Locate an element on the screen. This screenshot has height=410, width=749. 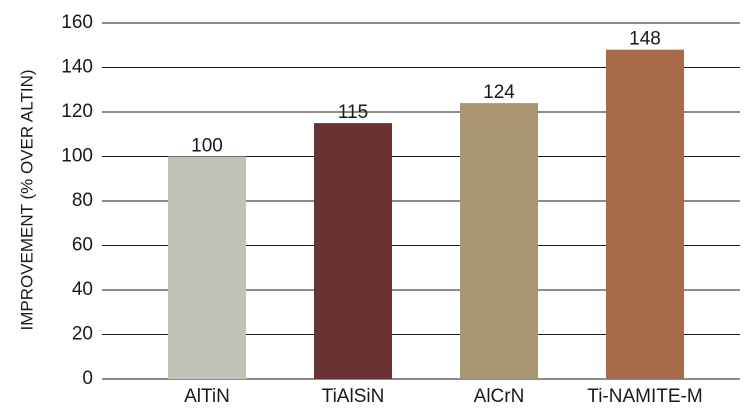
y-tick-label: 0 is located at coordinates (87, 378).